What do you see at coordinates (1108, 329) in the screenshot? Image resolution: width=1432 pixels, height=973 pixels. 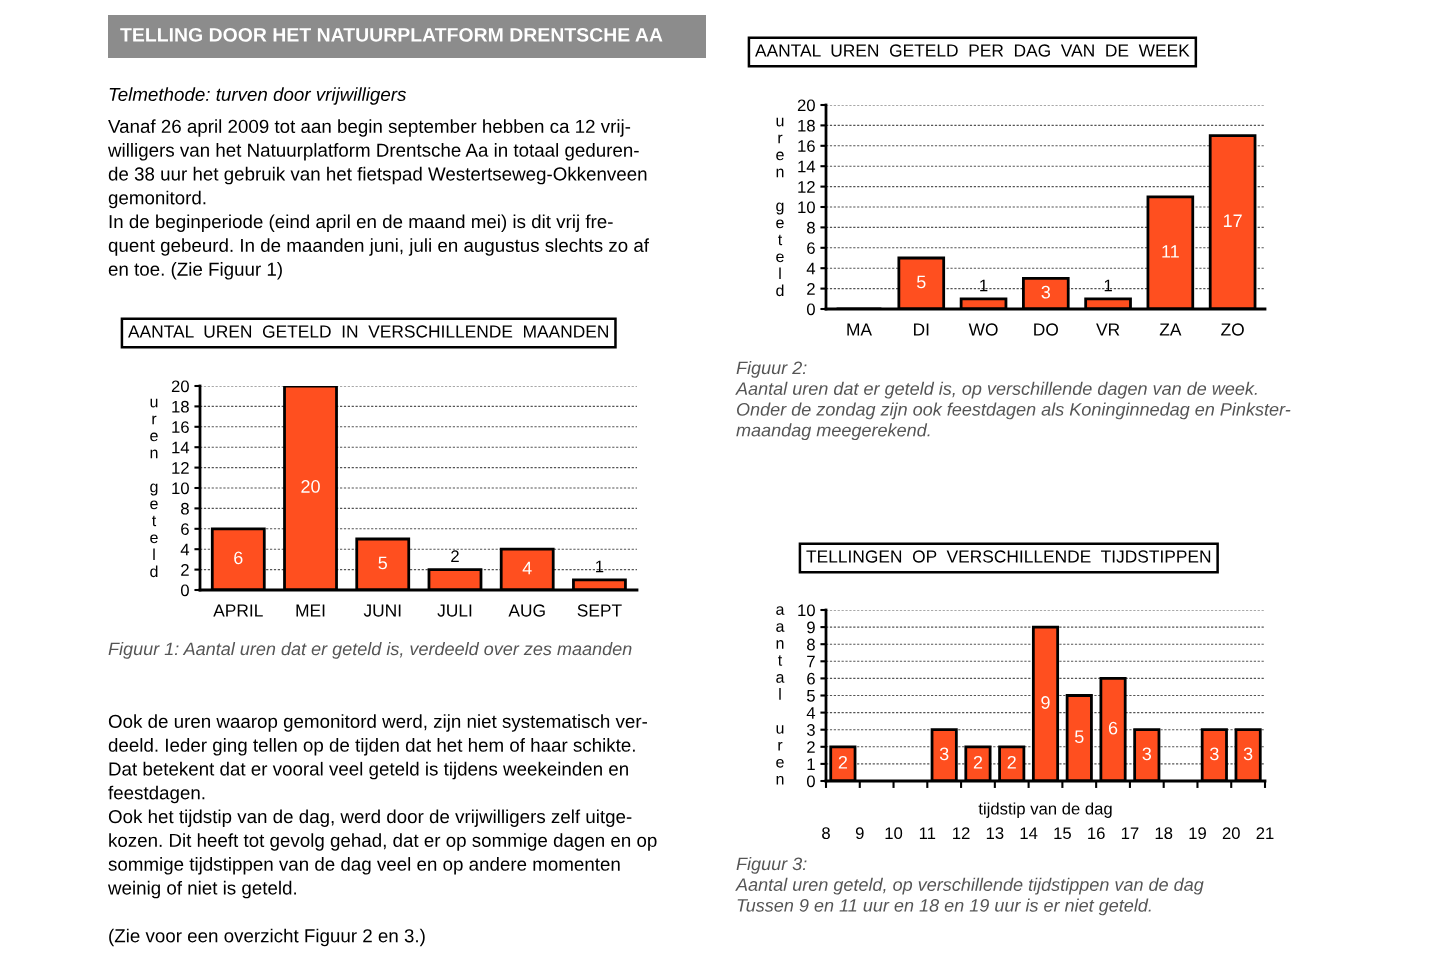 I see `x-tick-label: VR` at bounding box center [1108, 329].